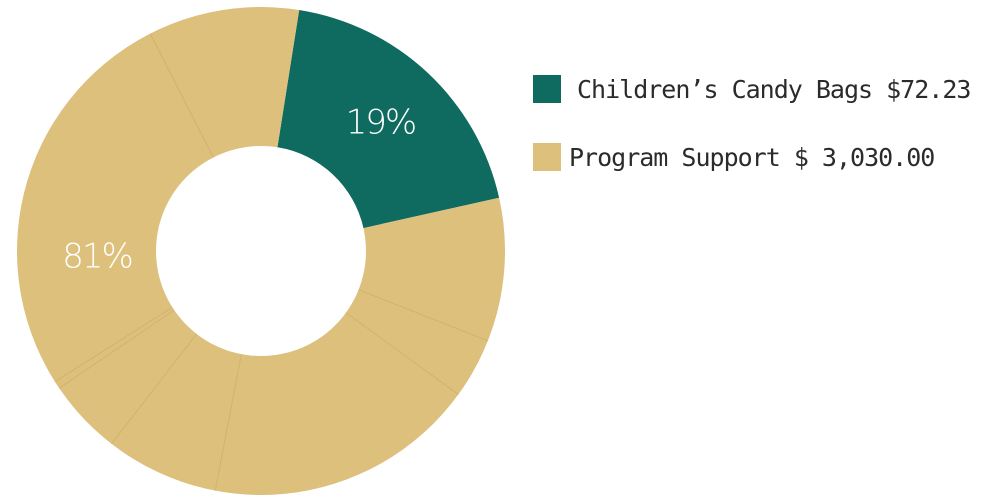 The image size is (984, 497). What do you see at coordinates (97, 257) in the screenshot?
I see `slice-label-1: 81%` at bounding box center [97, 257].